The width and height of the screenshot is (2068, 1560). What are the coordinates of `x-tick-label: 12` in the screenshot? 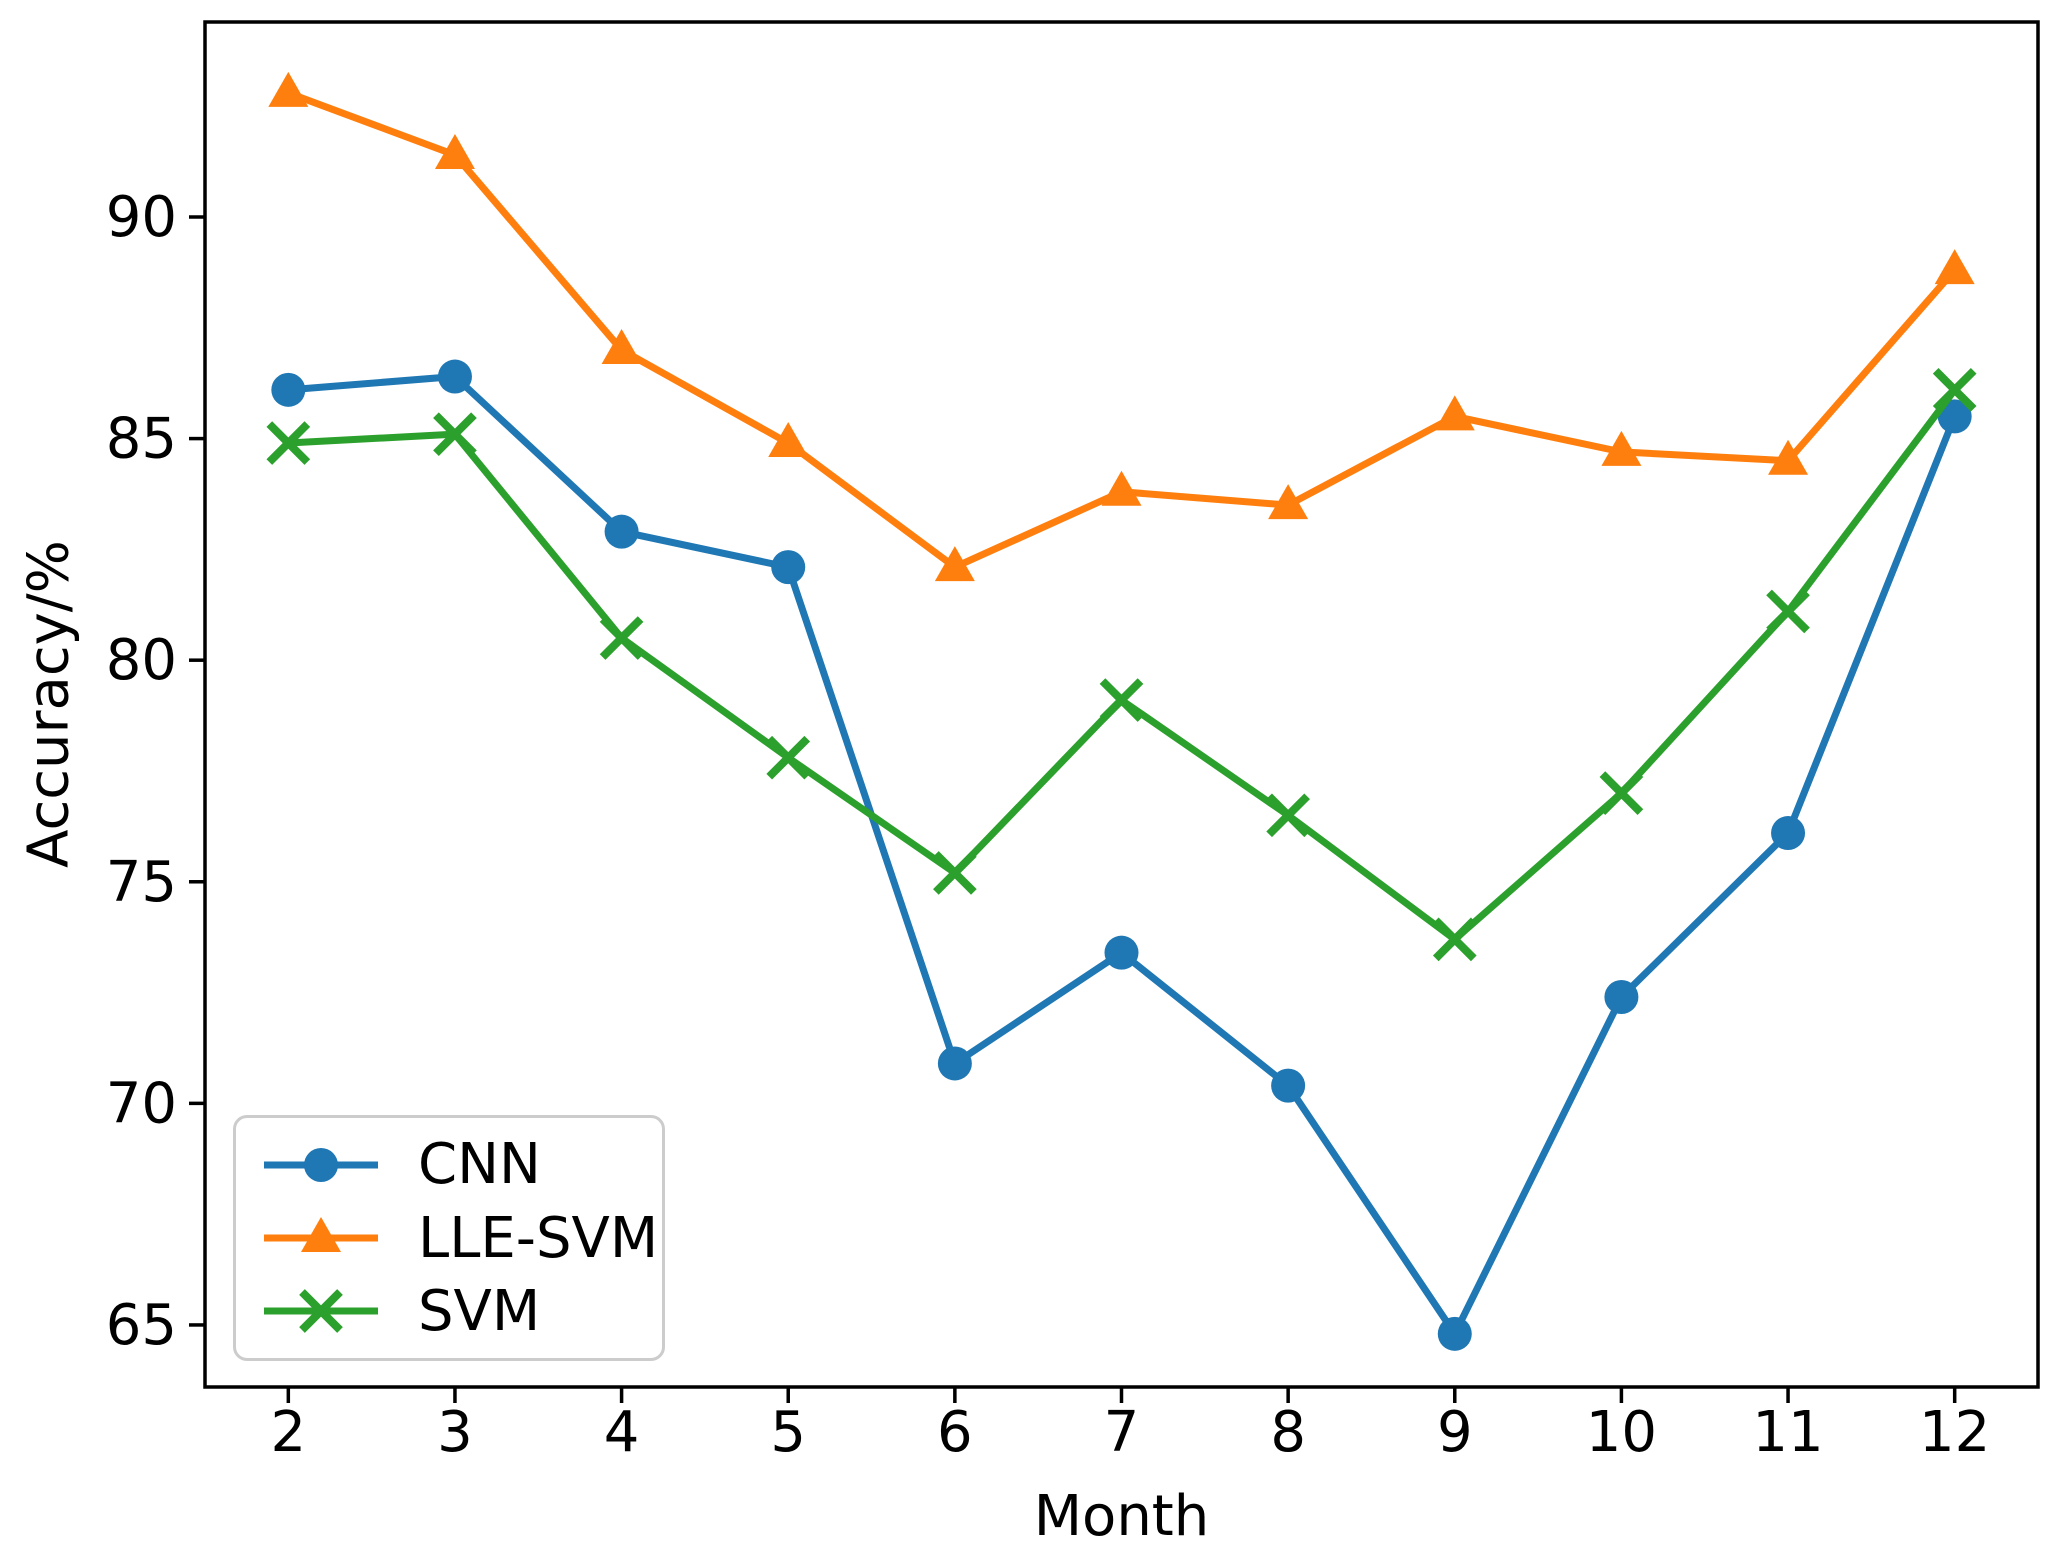 It's located at (1954, 1432).